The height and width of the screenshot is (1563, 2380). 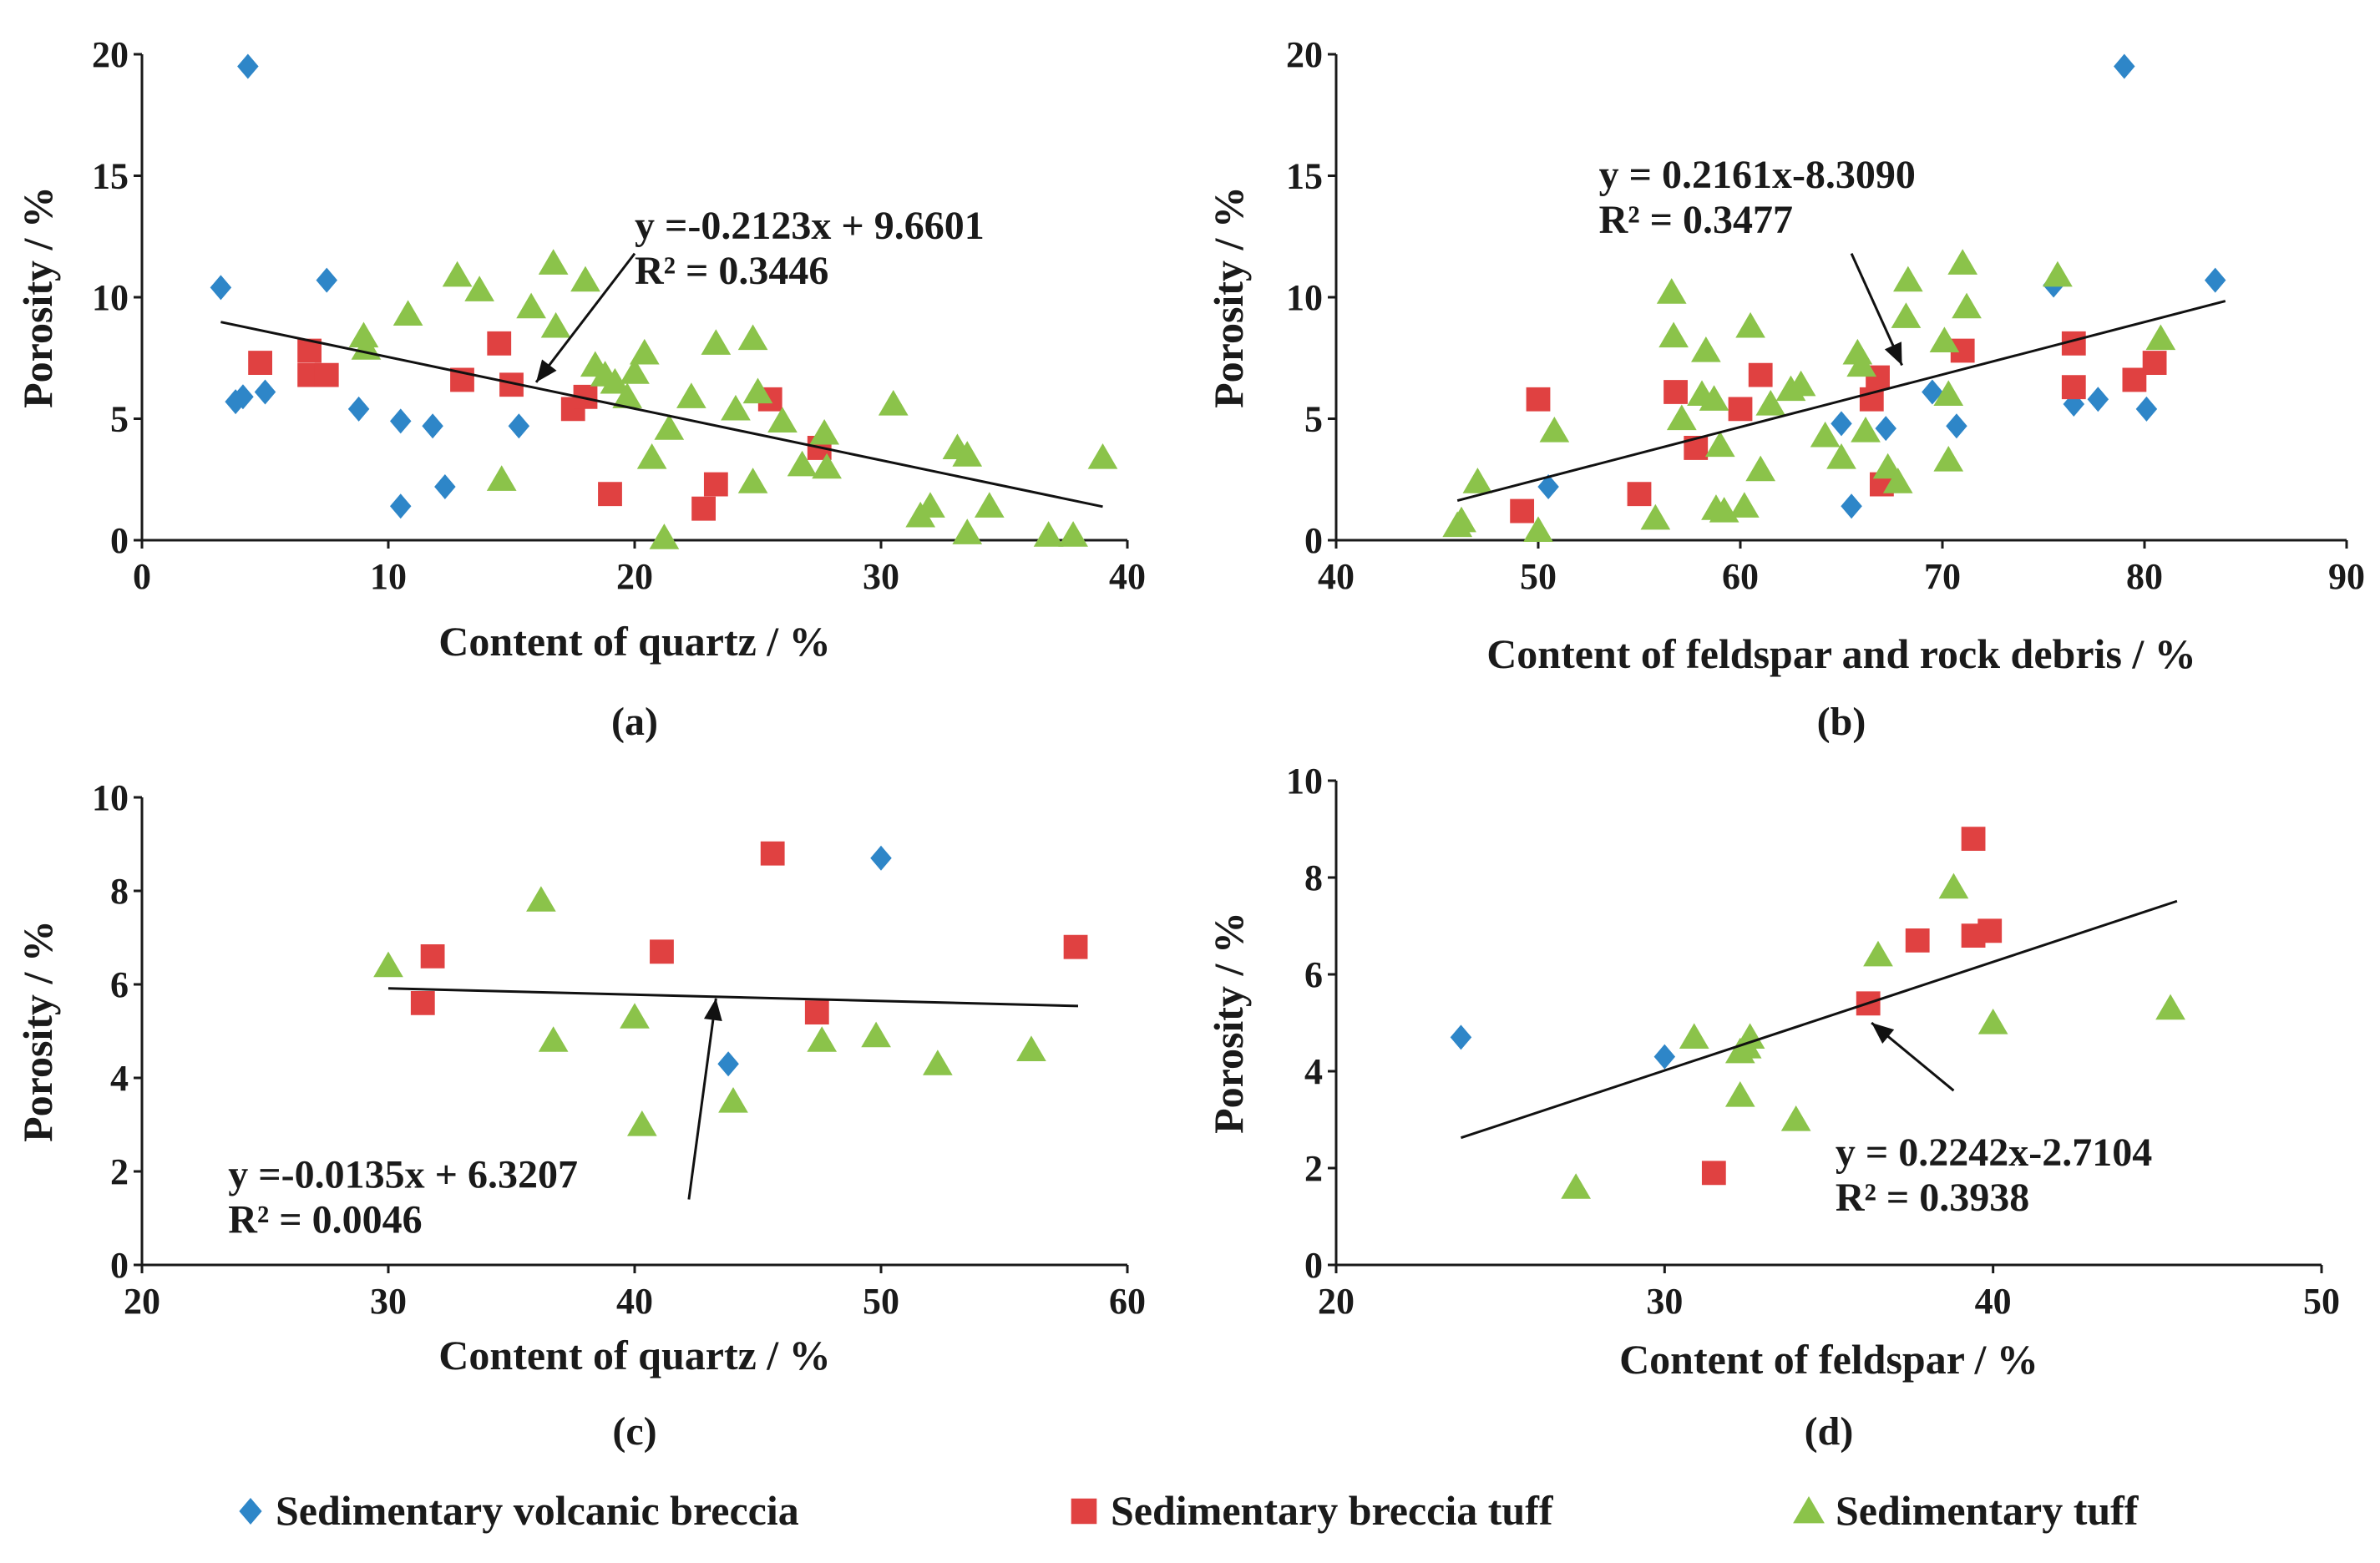 I want to click on x-axis-title: Content of quartz / %, so click(x=634, y=1355).